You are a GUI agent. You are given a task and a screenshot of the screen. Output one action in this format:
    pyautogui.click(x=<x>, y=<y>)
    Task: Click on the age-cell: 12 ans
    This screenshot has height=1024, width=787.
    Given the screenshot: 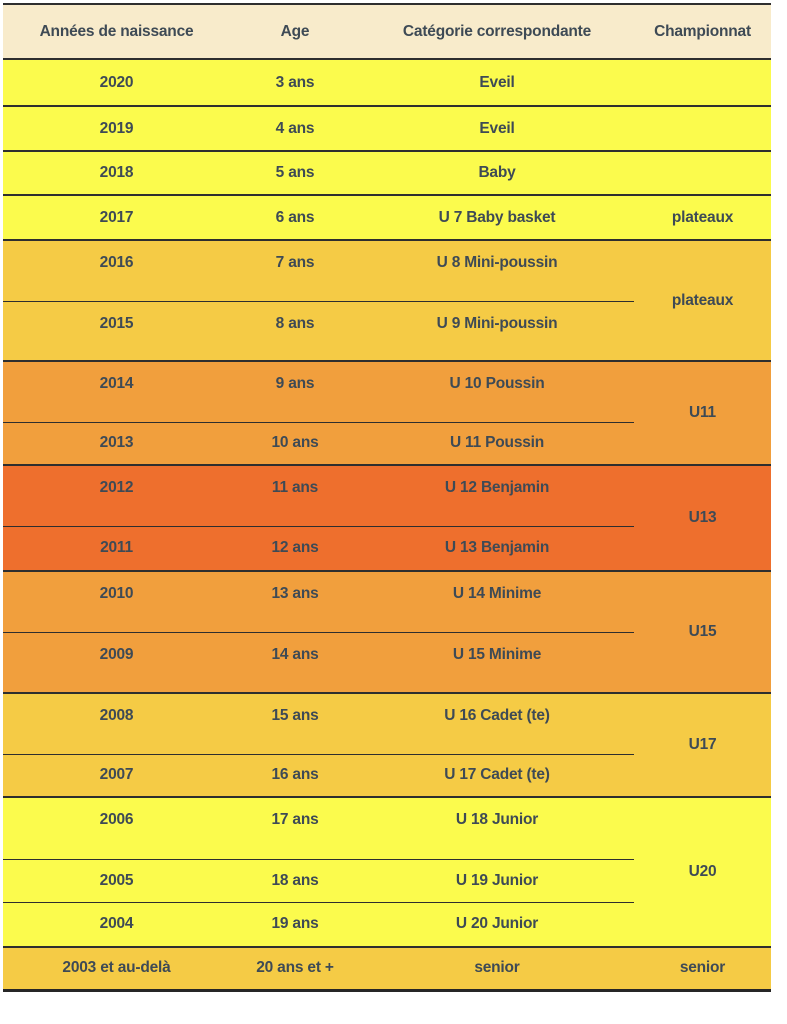 What is the action you would take?
    pyautogui.click(x=295, y=549)
    